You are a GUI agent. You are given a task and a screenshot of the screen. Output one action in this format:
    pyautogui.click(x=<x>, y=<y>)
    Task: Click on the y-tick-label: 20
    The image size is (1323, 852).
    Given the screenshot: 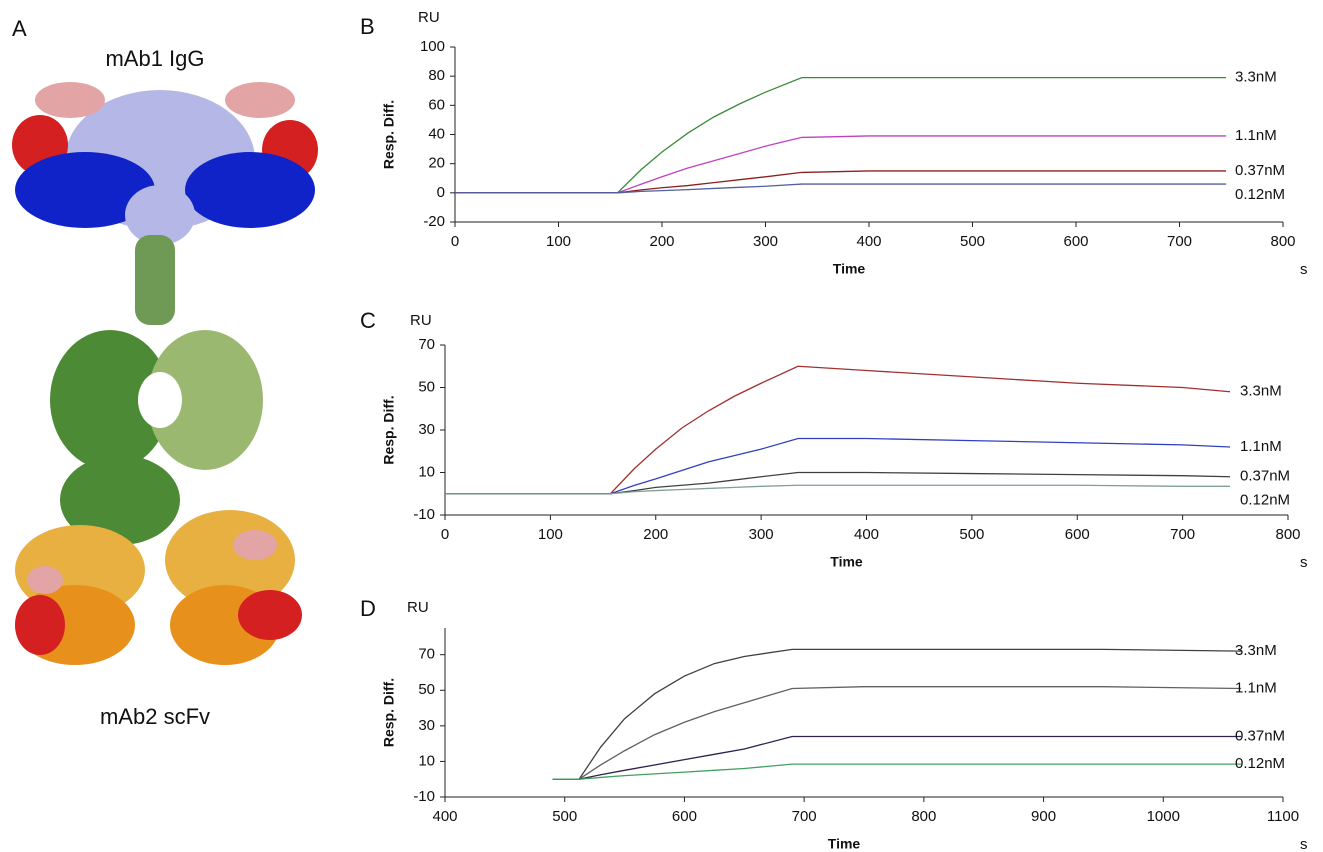 What is the action you would take?
    pyautogui.click(x=436, y=163)
    